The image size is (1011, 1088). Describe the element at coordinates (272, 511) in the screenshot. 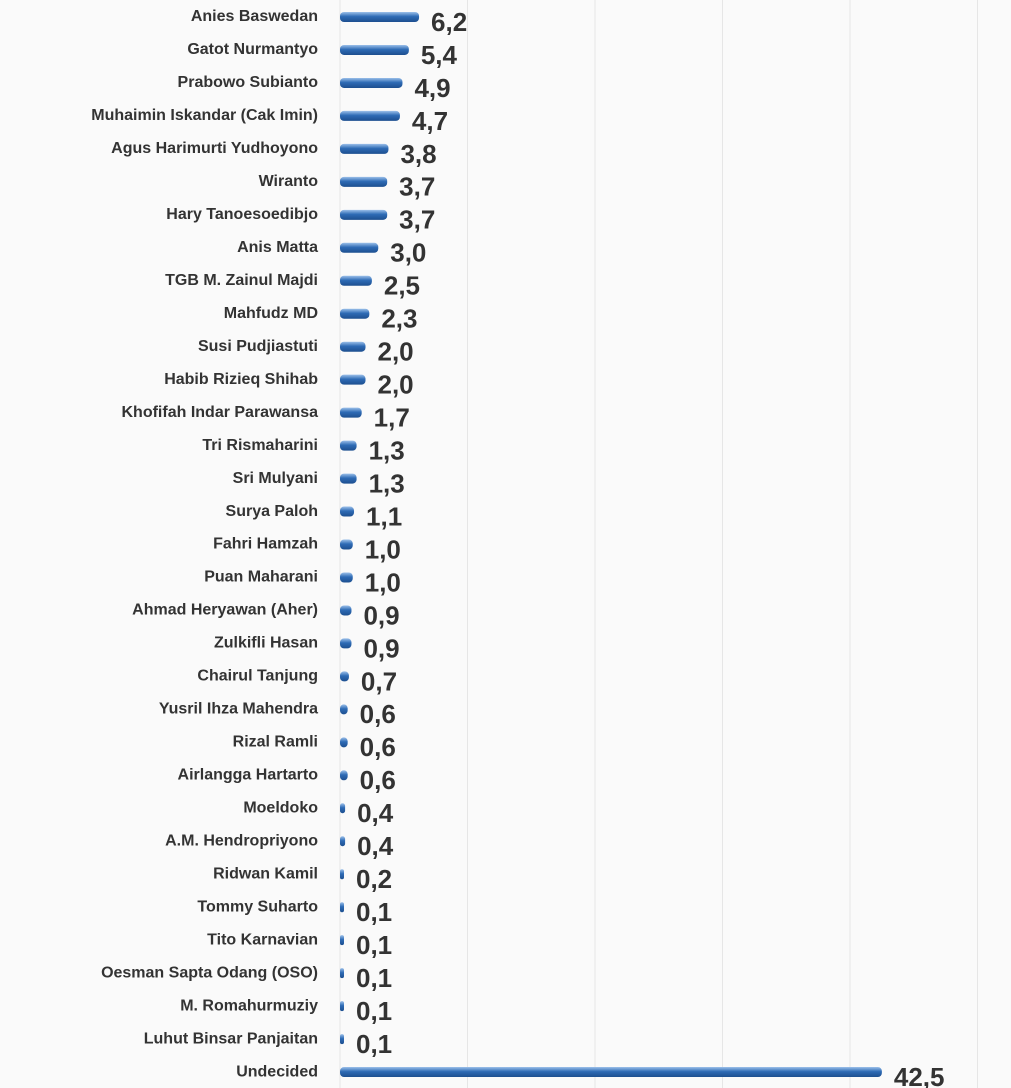

I see `category-label: Surya Paloh` at that location.